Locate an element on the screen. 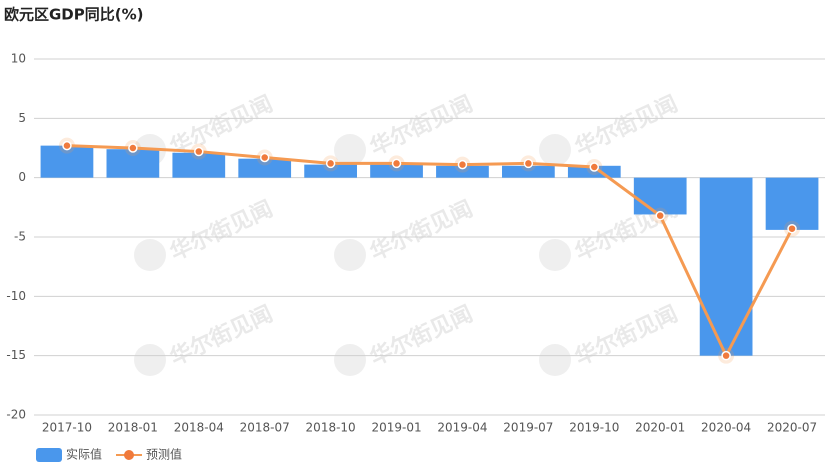 The width and height of the screenshot is (832, 468). y-tick-label: -20 is located at coordinates (16, 415).